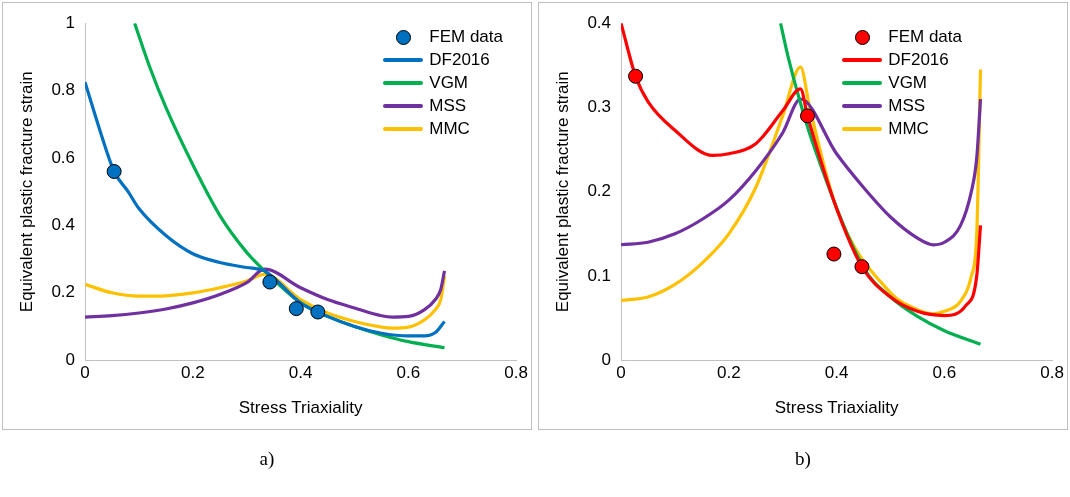 The image size is (1070, 497). Describe the element at coordinates (63, 157) in the screenshot. I see `y-tick-label: 0.6` at that location.